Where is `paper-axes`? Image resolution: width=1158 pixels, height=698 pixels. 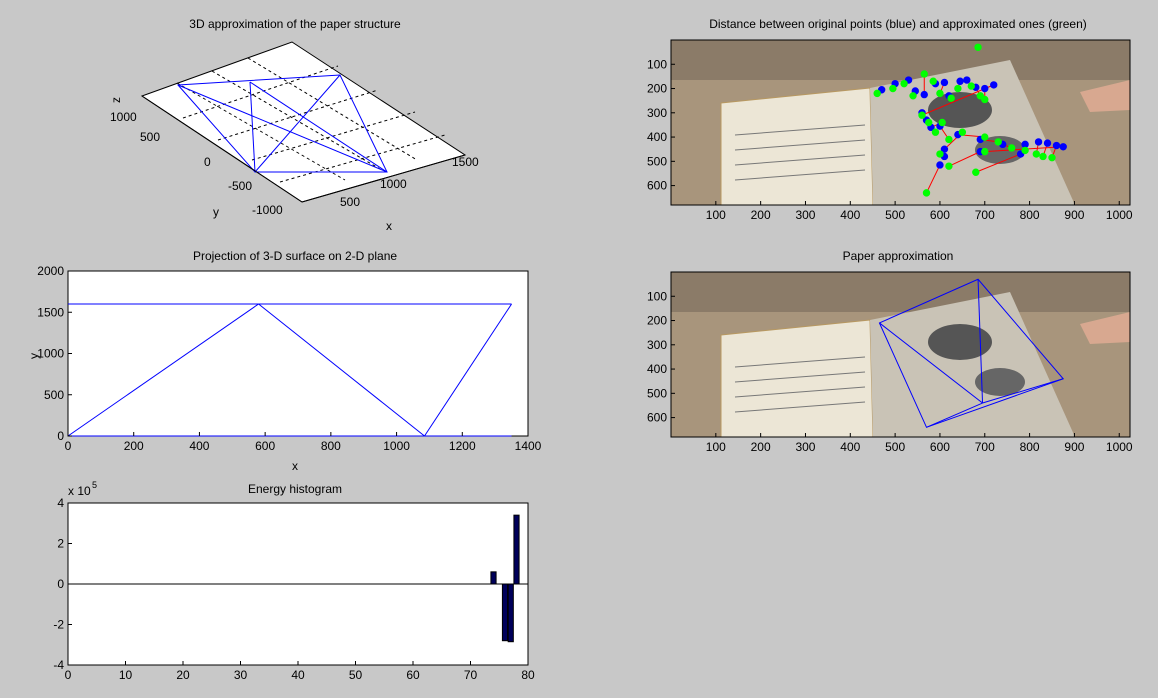 paper-axes is located at coordinates (900, 354).